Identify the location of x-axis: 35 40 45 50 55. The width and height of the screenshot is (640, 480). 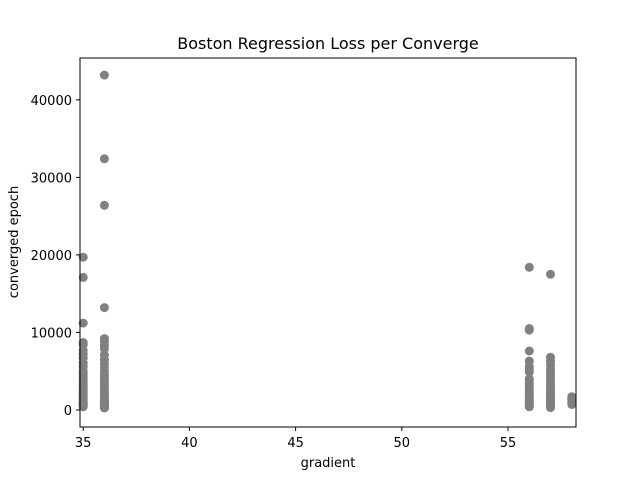
(295, 439).